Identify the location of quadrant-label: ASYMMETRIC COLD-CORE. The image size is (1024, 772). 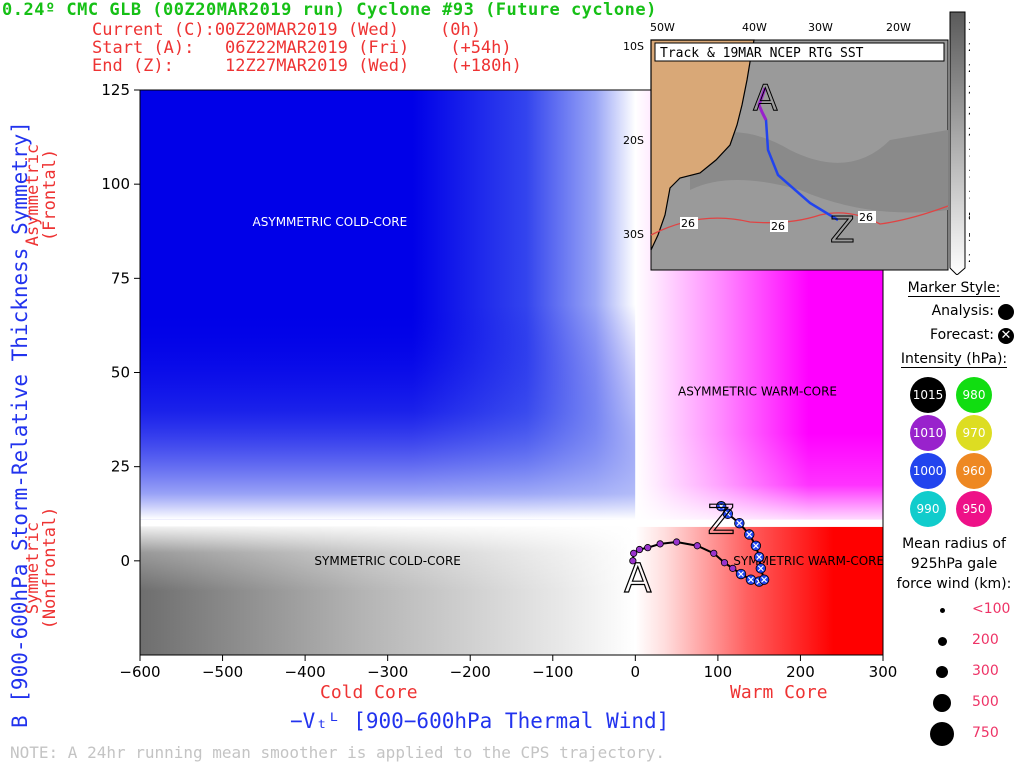
(330, 222).